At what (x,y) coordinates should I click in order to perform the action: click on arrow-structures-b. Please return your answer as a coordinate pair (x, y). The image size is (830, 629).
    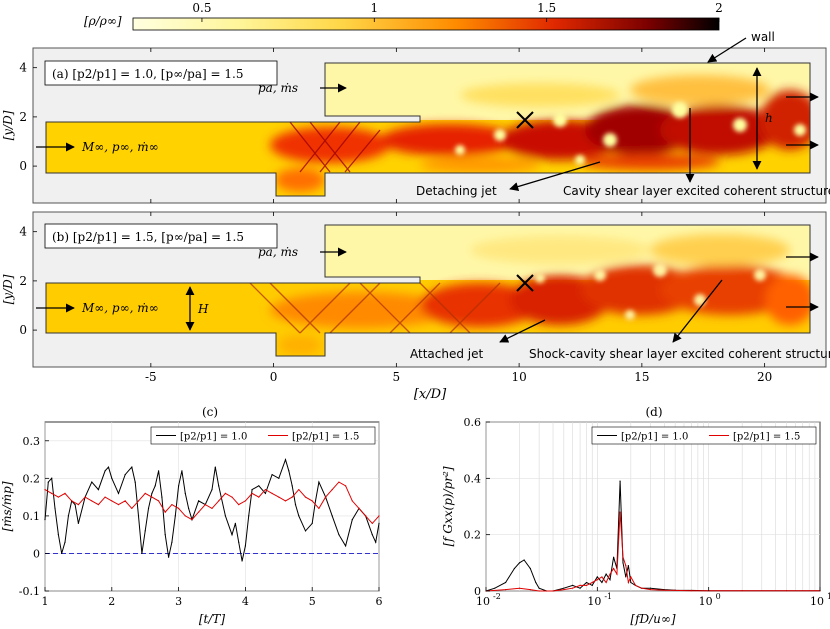
    Looking at the image, I should click on (697, 311).